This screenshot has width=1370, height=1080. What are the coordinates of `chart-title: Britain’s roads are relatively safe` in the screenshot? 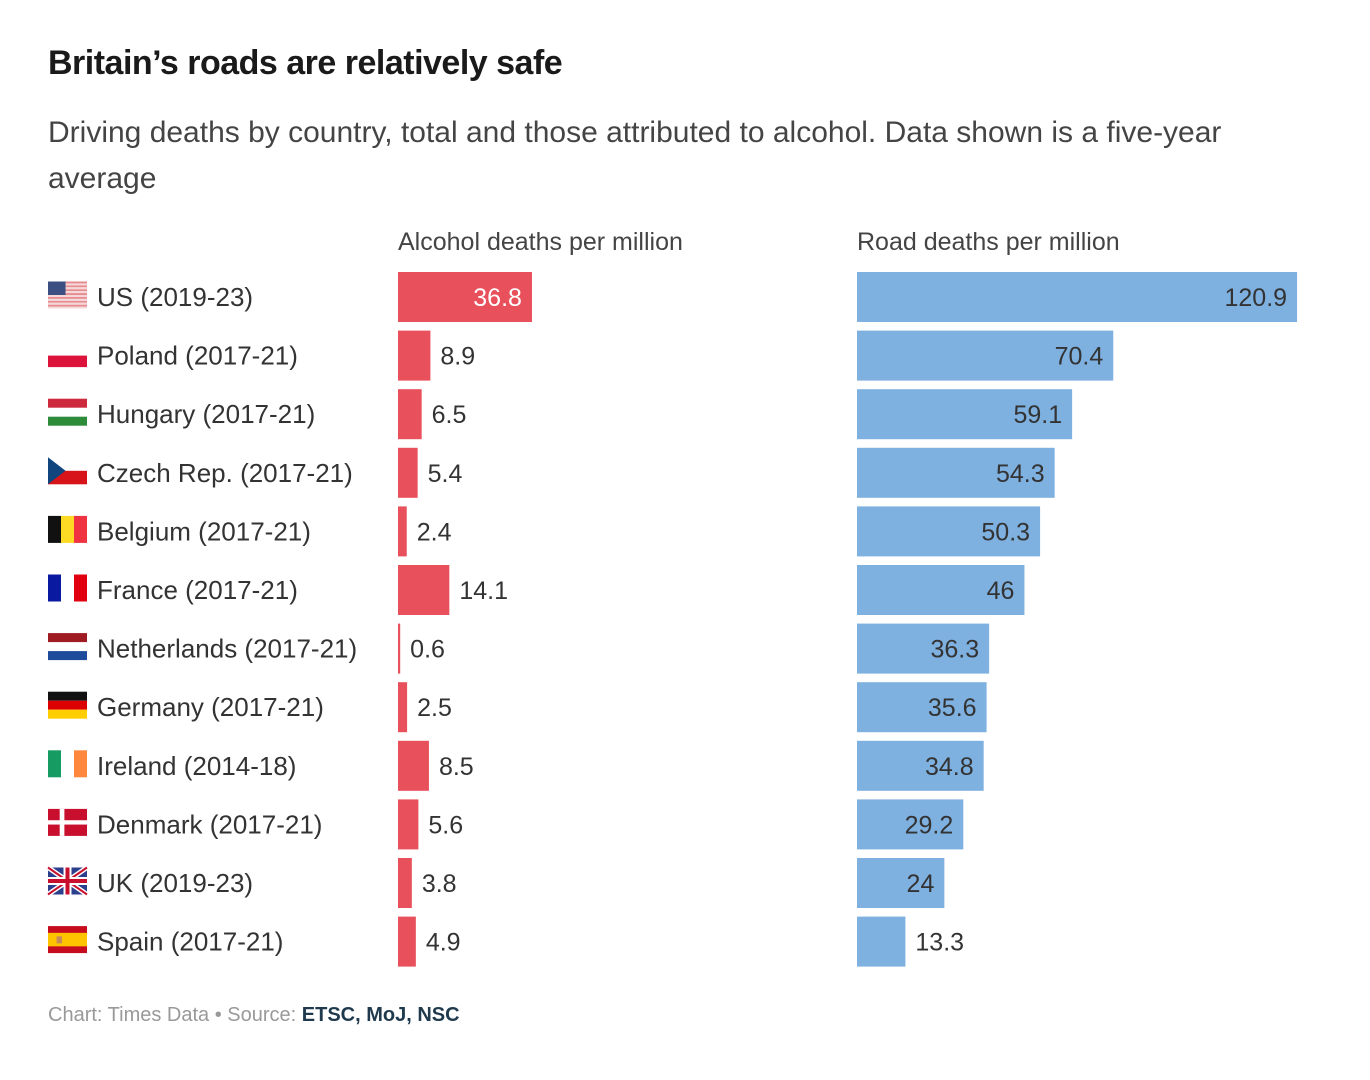 It's located at (305, 63).